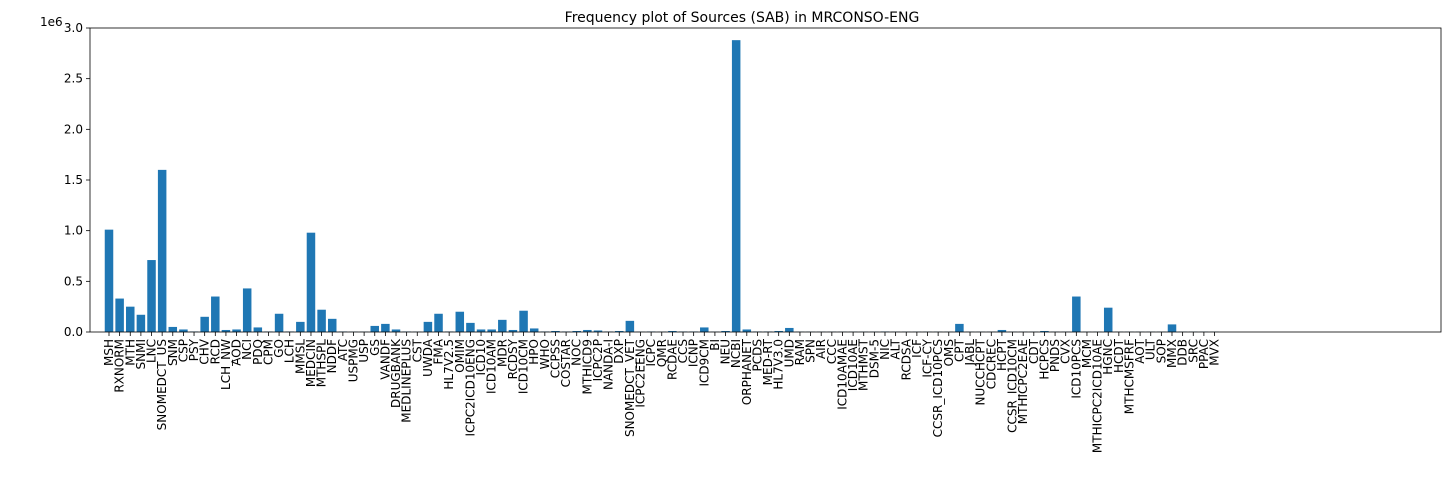 The width and height of the screenshot is (1451, 483). What do you see at coordinates (481, 357) in the screenshot?
I see `x-tick-label: ICD10` at bounding box center [481, 357].